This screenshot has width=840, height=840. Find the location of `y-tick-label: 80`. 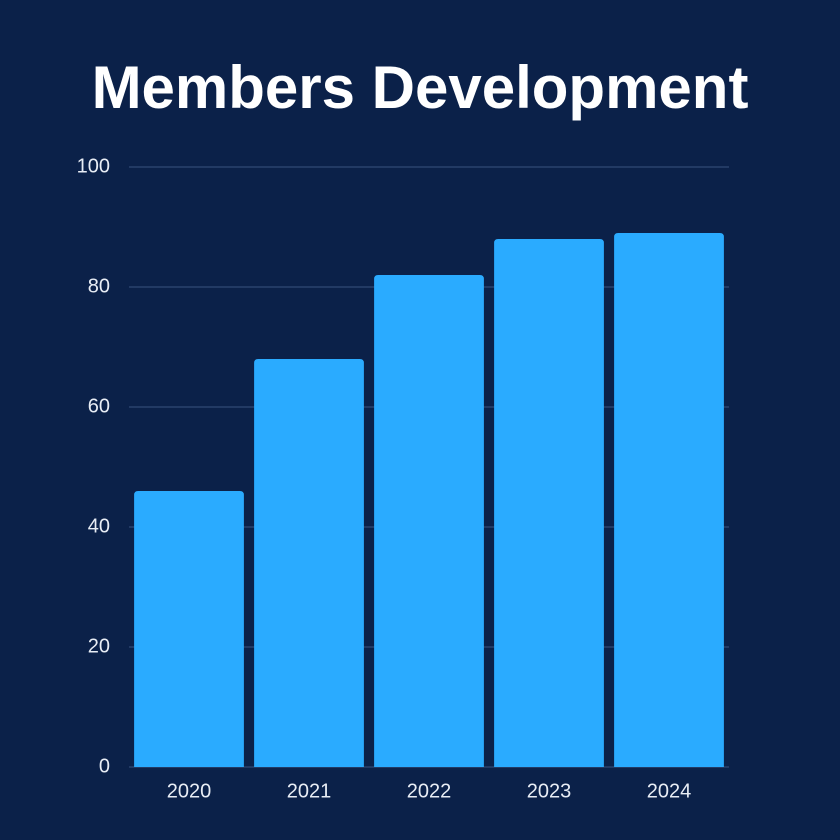

y-tick-label: 80 is located at coordinates (99, 286).